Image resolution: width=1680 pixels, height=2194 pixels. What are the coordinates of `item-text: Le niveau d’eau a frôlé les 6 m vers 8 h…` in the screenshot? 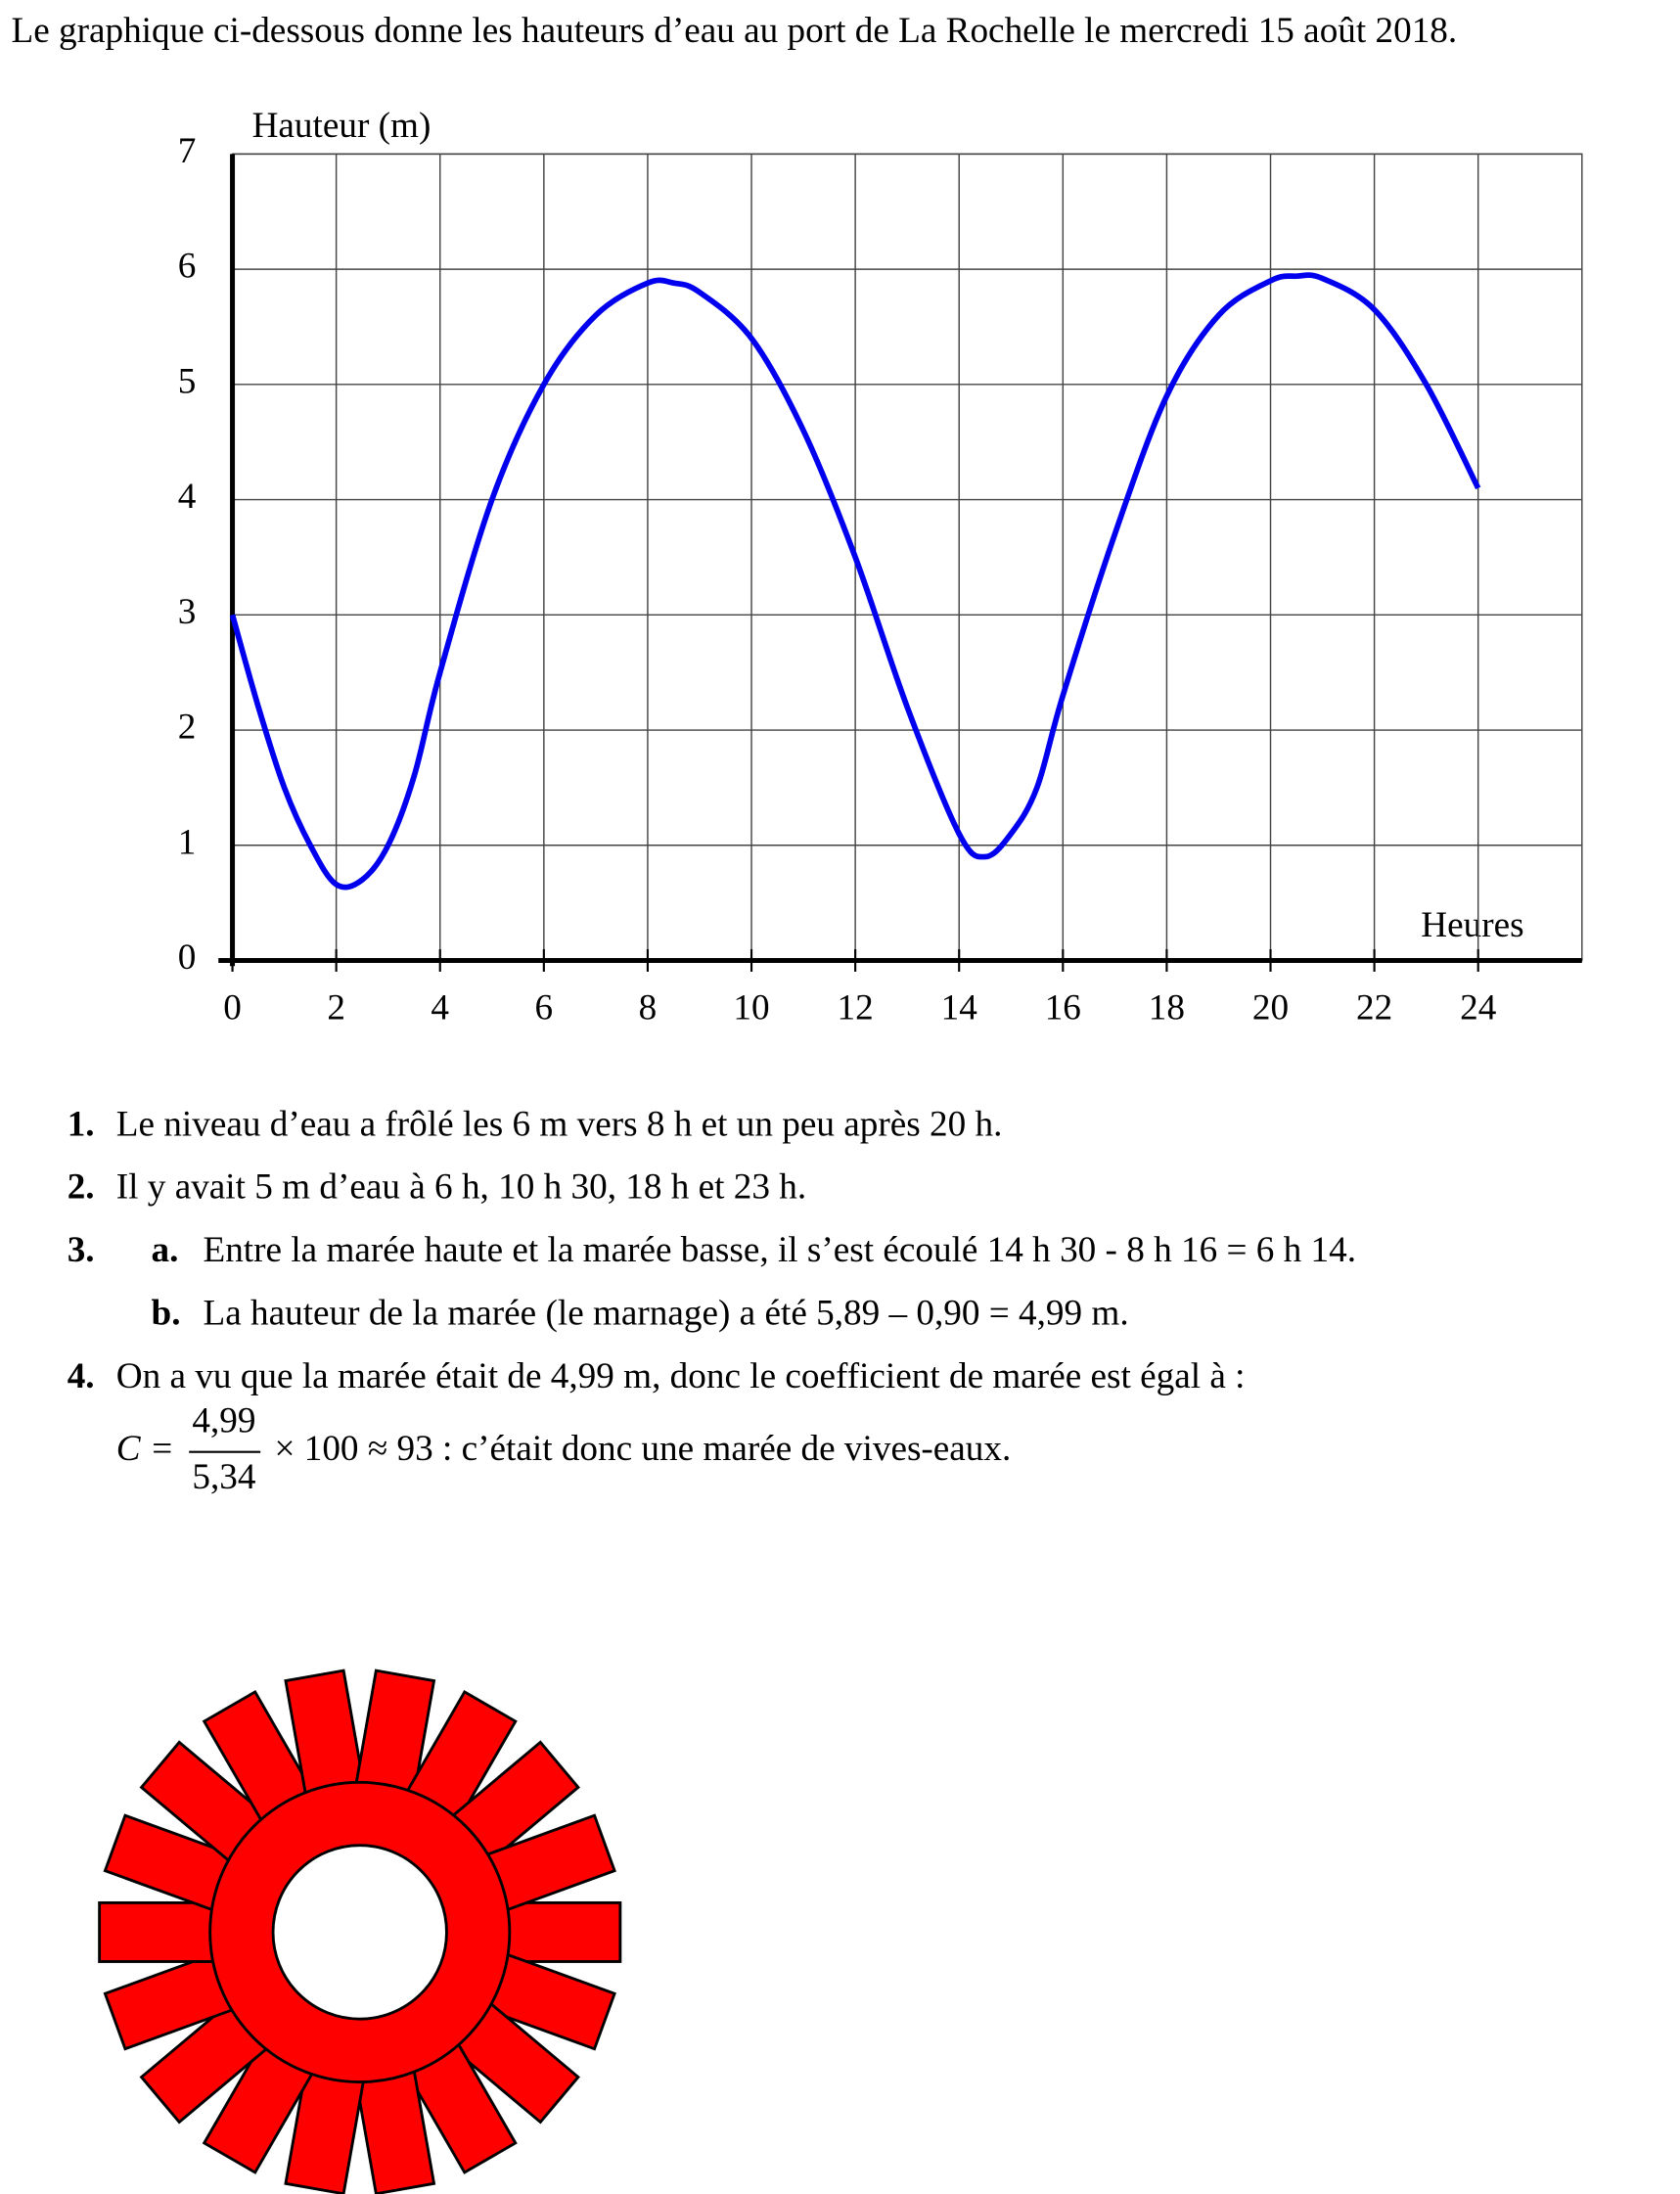 It's located at (559, 1124).